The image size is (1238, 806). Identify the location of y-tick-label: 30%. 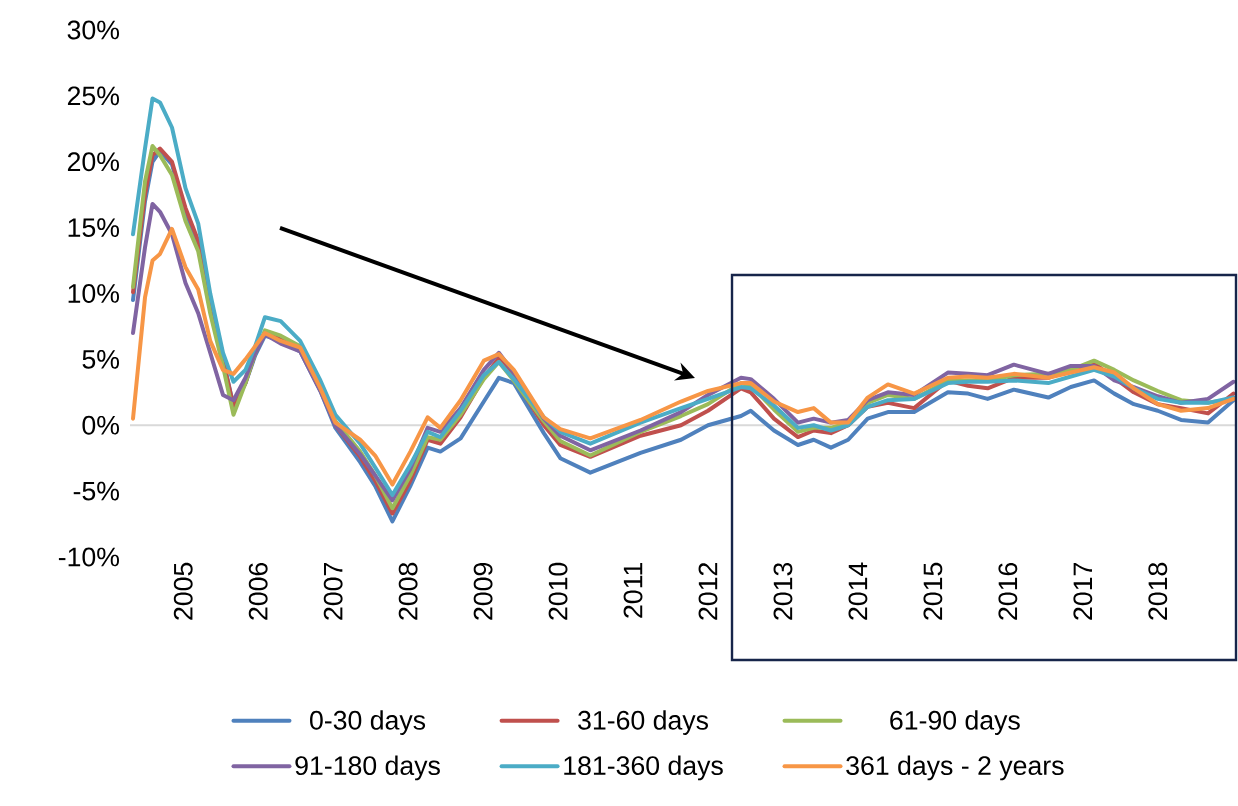
(93, 30).